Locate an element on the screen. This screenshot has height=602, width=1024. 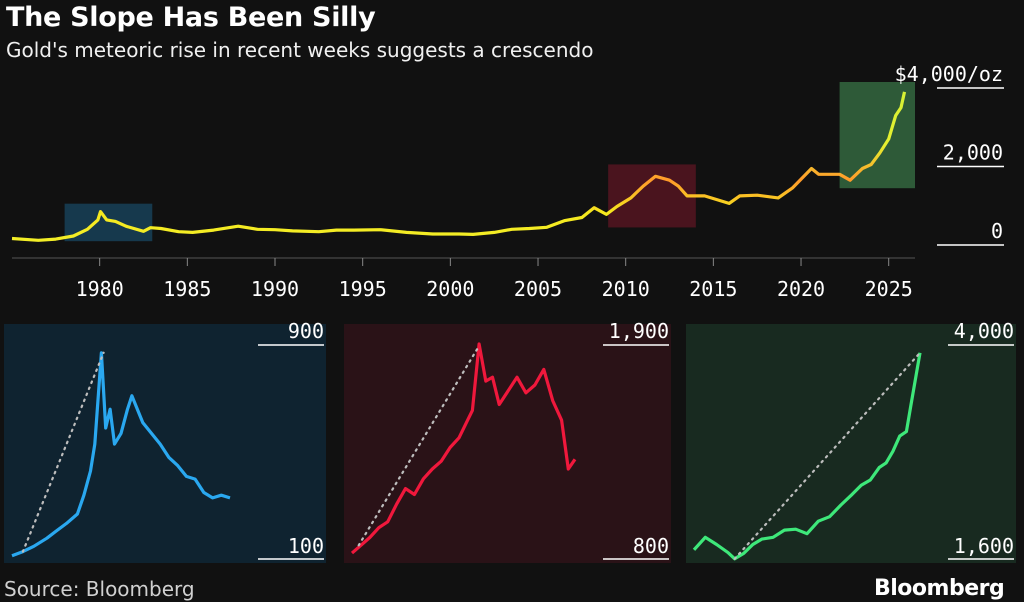
panel-max-label: 4,000 is located at coordinates (984, 331).